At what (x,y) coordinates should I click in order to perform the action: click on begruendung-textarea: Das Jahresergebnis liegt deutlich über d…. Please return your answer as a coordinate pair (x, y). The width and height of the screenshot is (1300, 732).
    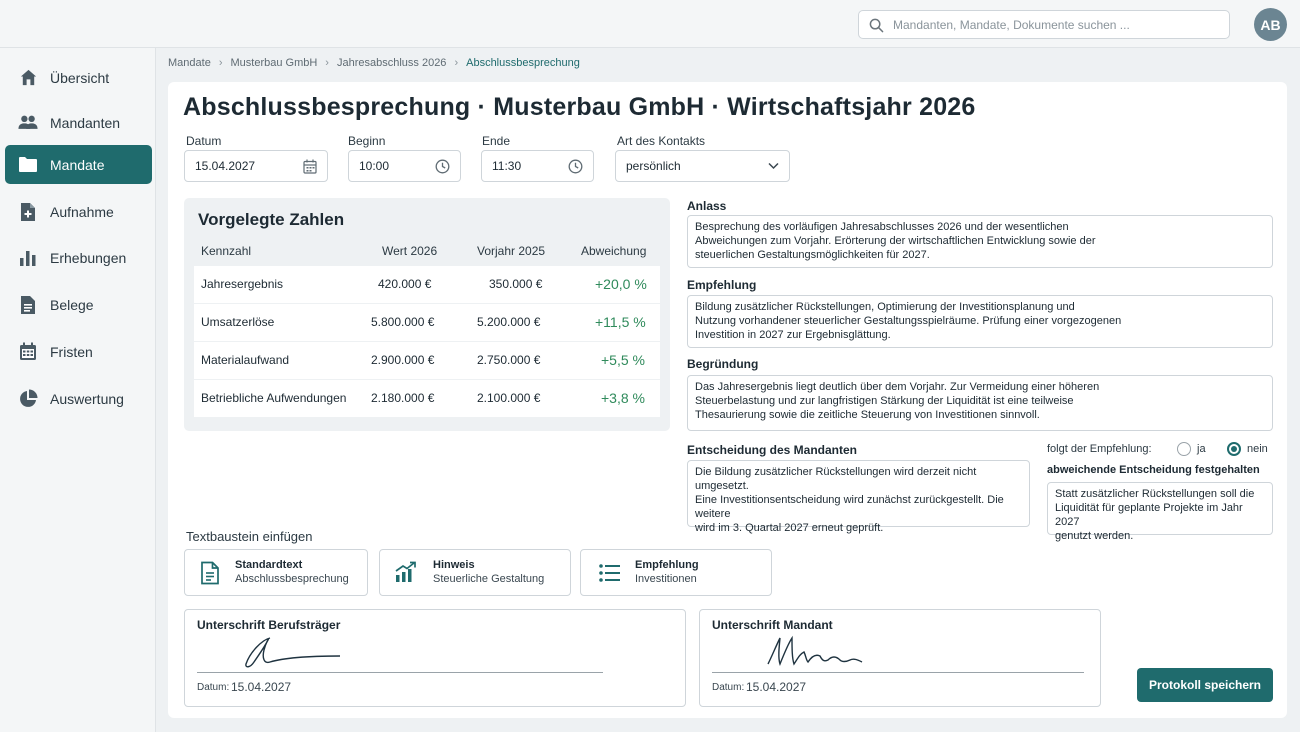
    Looking at the image, I should click on (980, 403).